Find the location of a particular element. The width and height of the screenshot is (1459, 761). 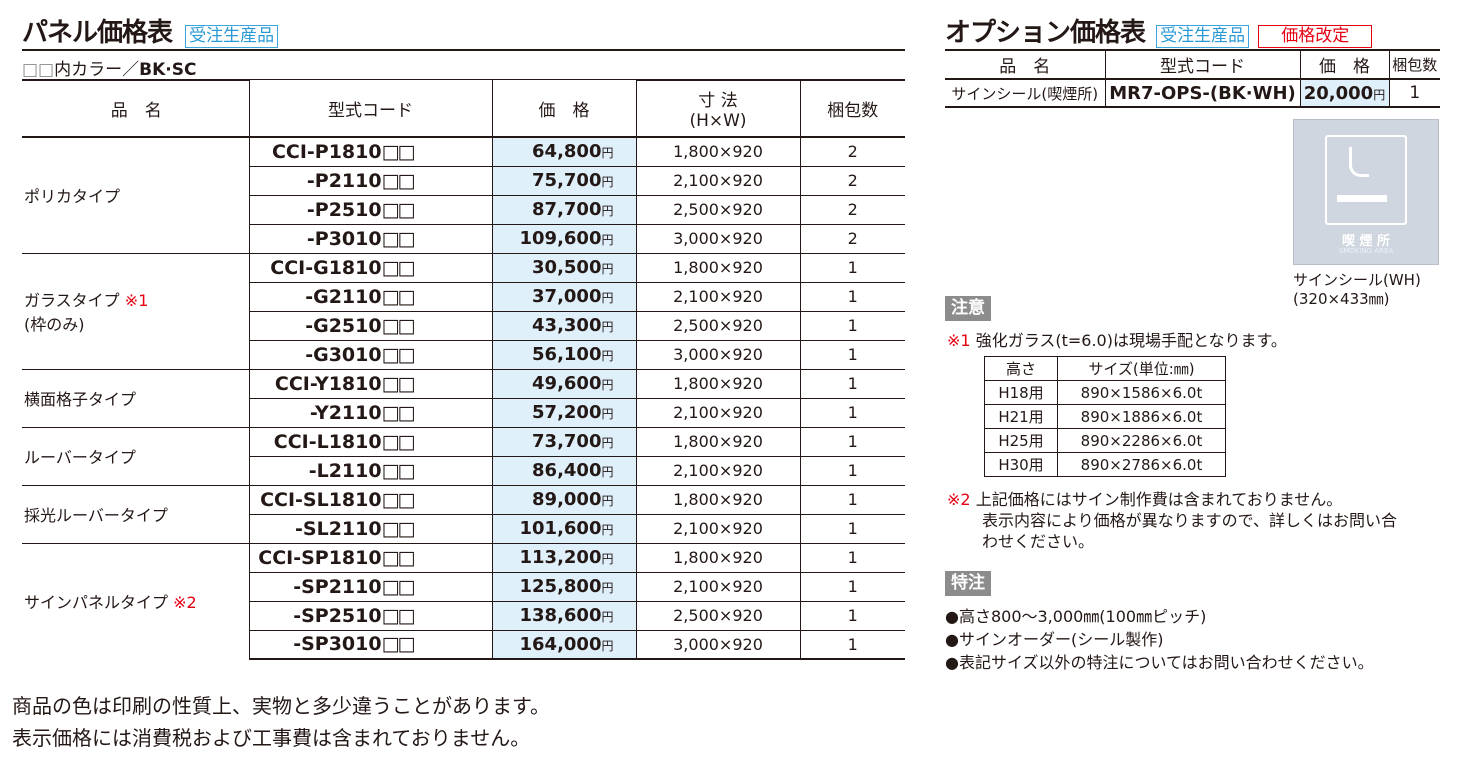

note-1: ※1 強化ガラス(t=6.0)は現場手配となります。 is located at coordinates (1117, 340).